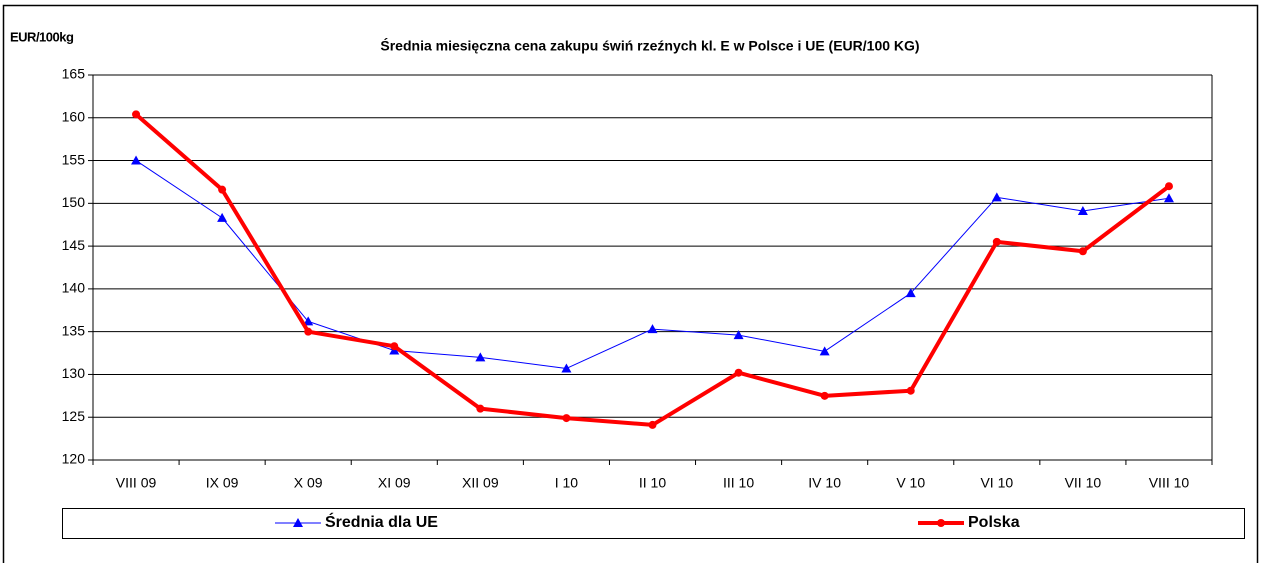 The height and width of the screenshot is (563, 1263). Describe the element at coordinates (42, 36) in the screenshot. I see `y-axis-label: EUR/100kg` at that location.